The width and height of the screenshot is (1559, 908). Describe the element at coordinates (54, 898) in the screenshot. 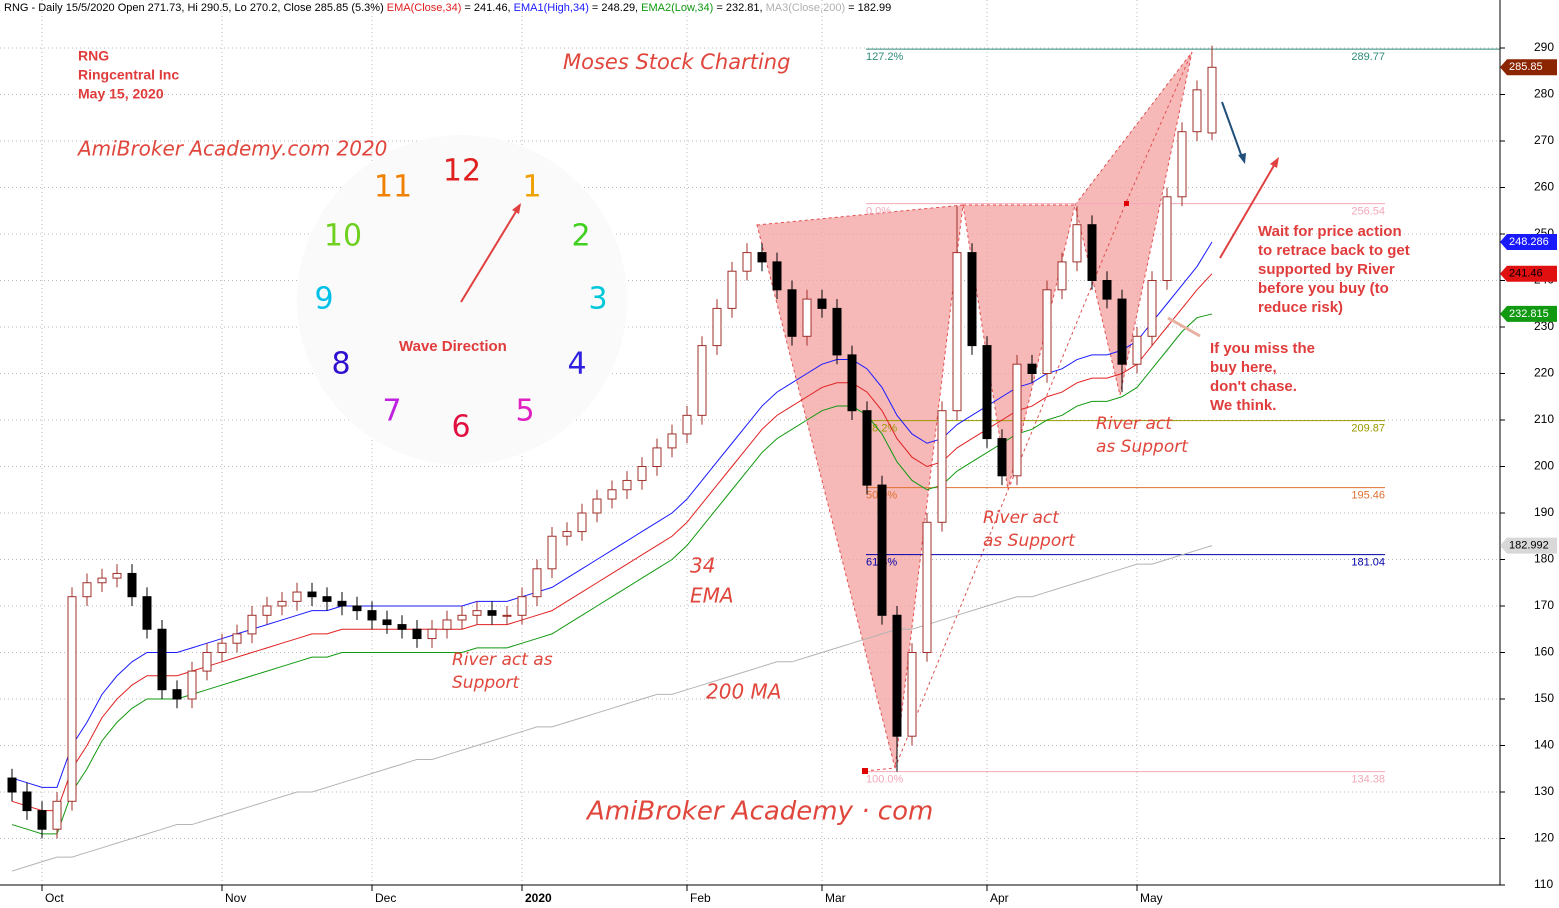

I see `x-tick-label: Oct` at that location.